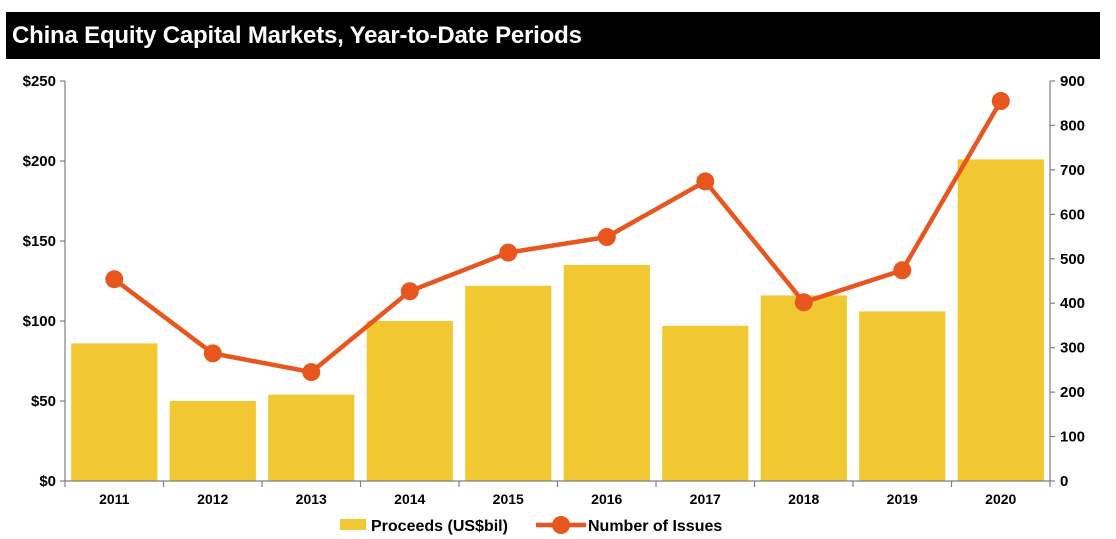 The width and height of the screenshot is (1116, 539). Describe the element at coordinates (508, 252) in the screenshot. I see `issues-point-2015` at that location.